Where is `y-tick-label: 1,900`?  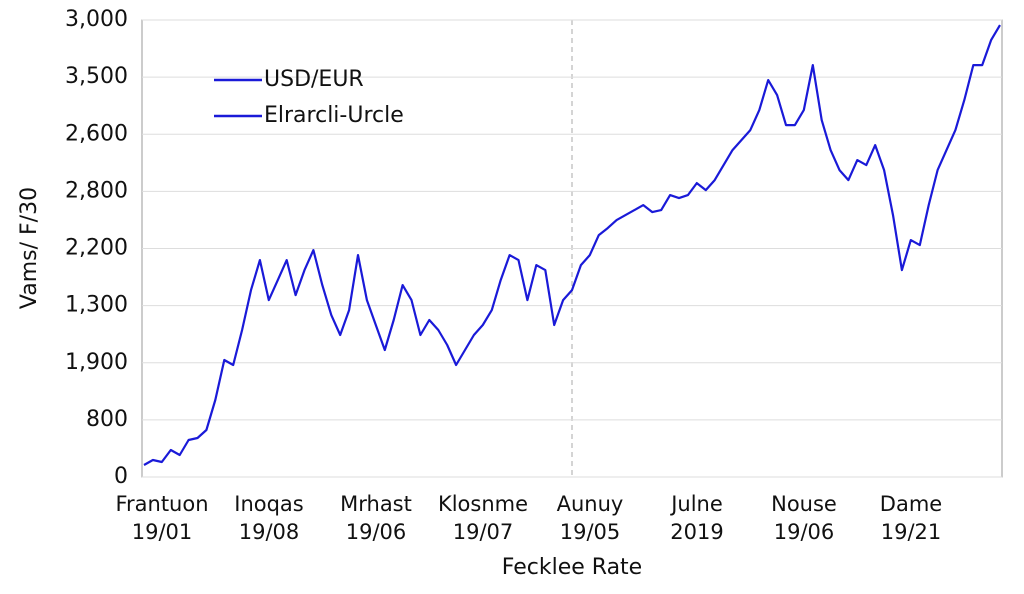
y-tick-label: 1,900 is located at coordinates (96, 362).